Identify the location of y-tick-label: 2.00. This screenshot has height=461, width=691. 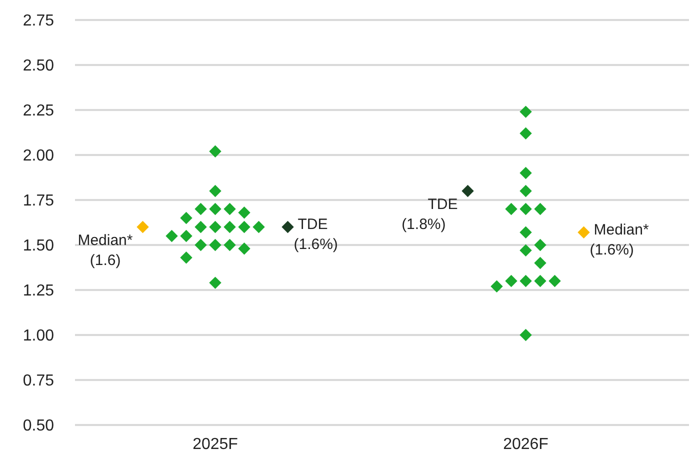
(38, 156).